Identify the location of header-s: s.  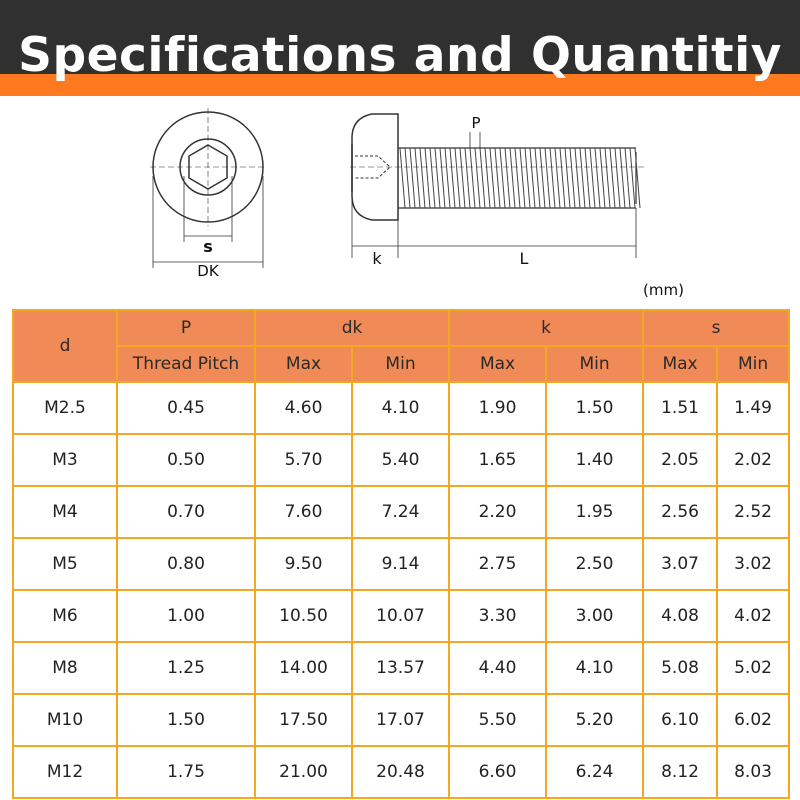
(716, 328).